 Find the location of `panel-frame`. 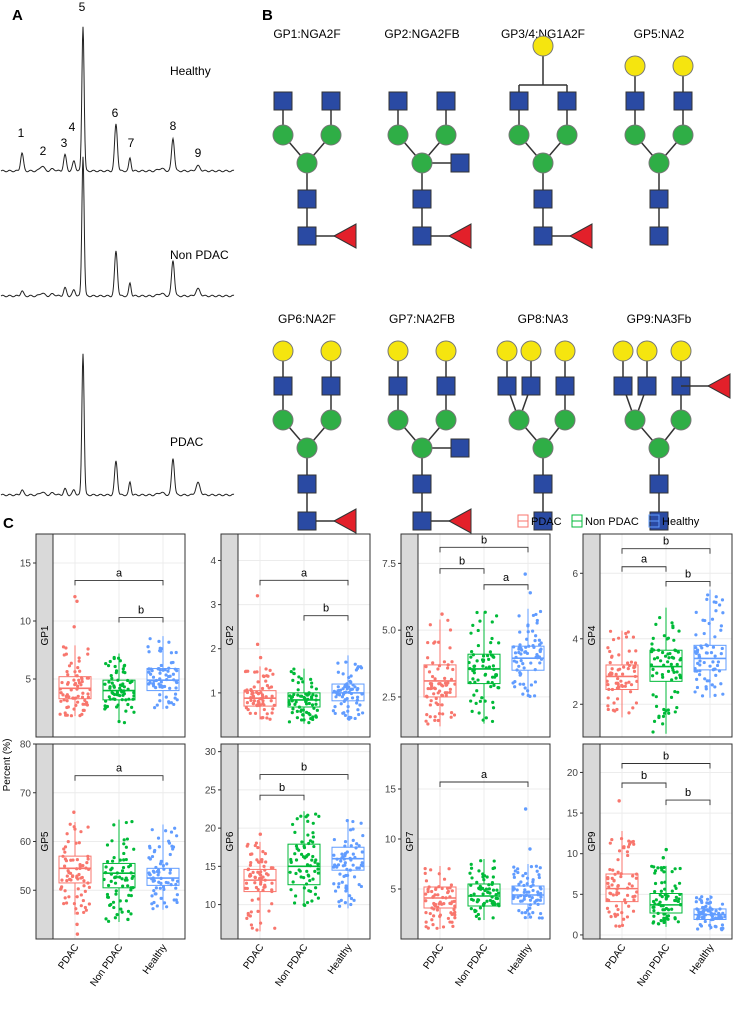

panel-frame is located at coordinates (666, 635).